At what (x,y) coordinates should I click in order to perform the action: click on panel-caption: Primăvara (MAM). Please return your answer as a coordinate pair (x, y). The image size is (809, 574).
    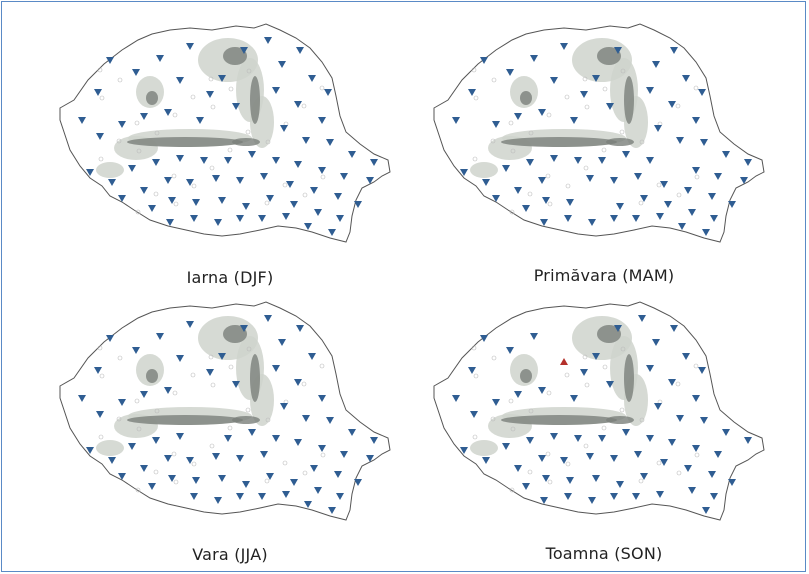
    Looking at the image, I should click on (604, 275).